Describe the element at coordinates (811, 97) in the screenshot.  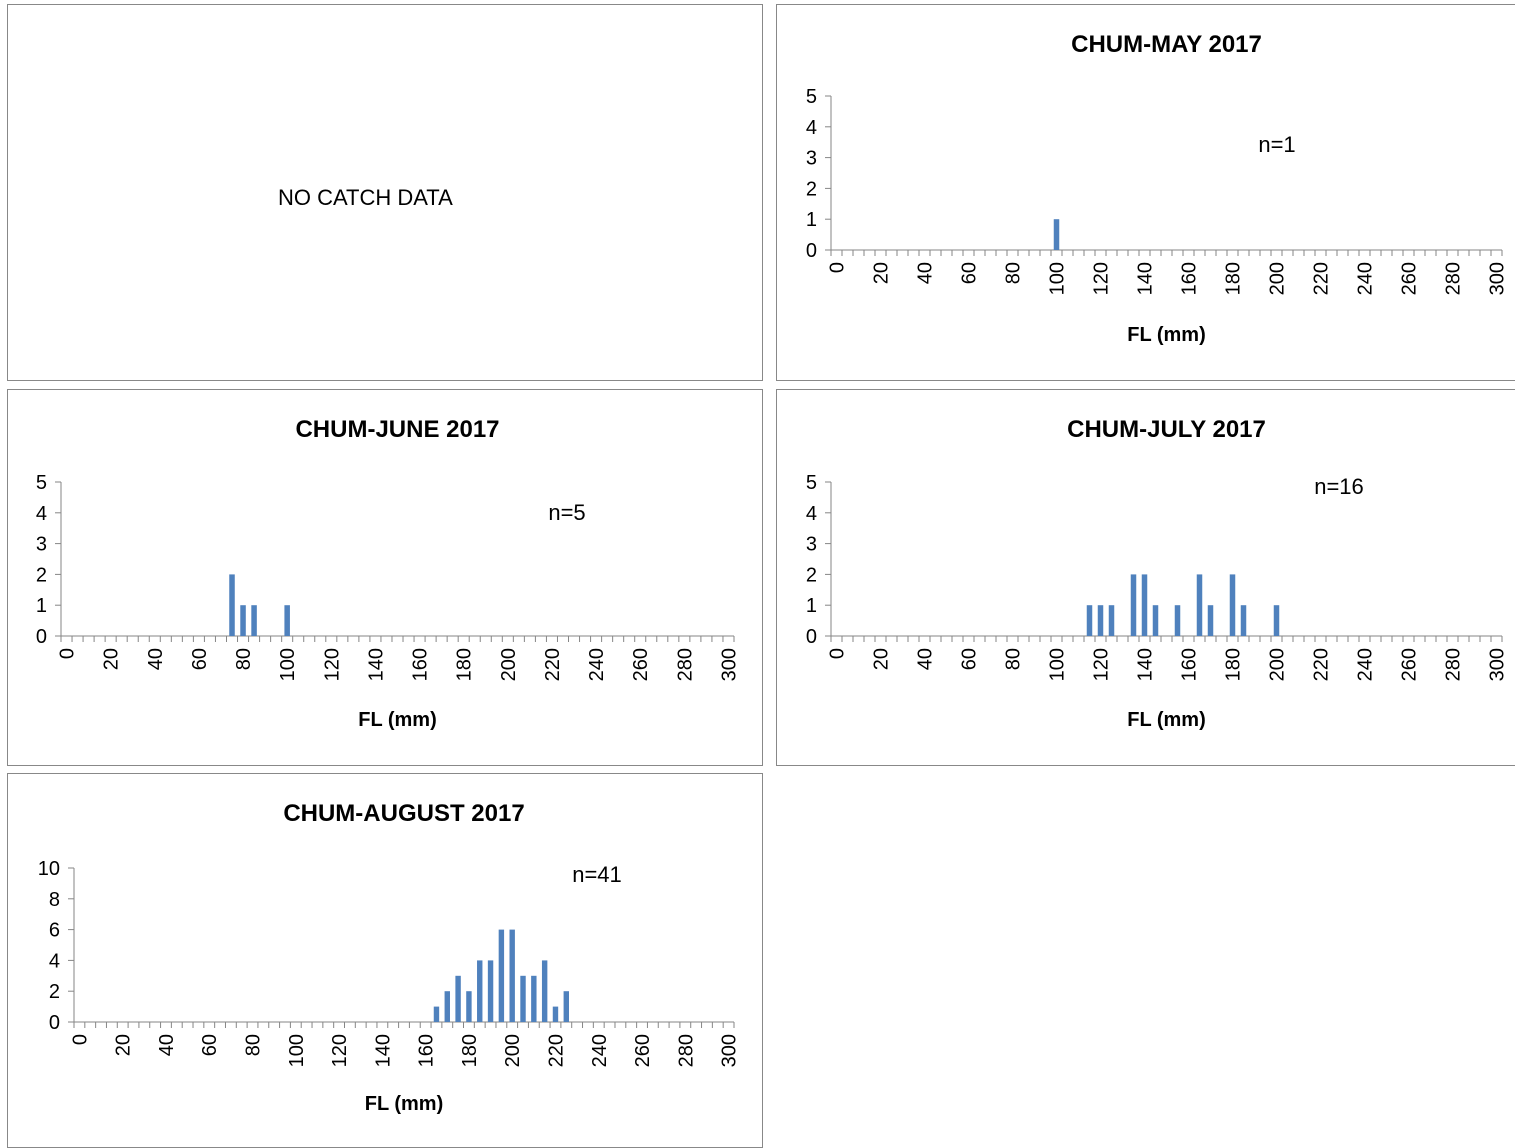
I see `y-tick-label: 5` at that location.